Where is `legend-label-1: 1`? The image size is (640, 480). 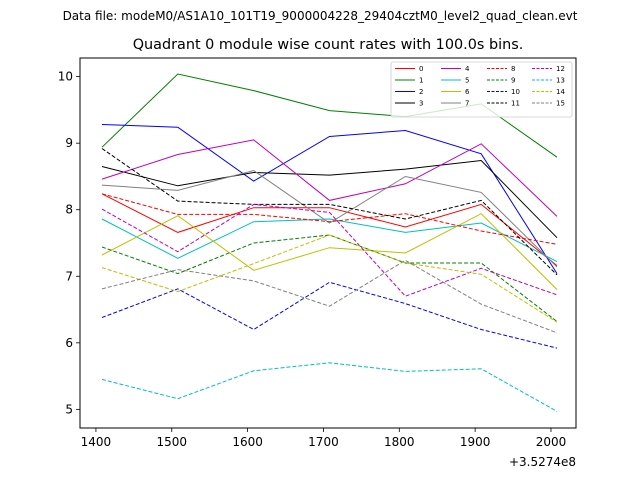
legend-label-1: 1 is located at coordinates (421, 81).